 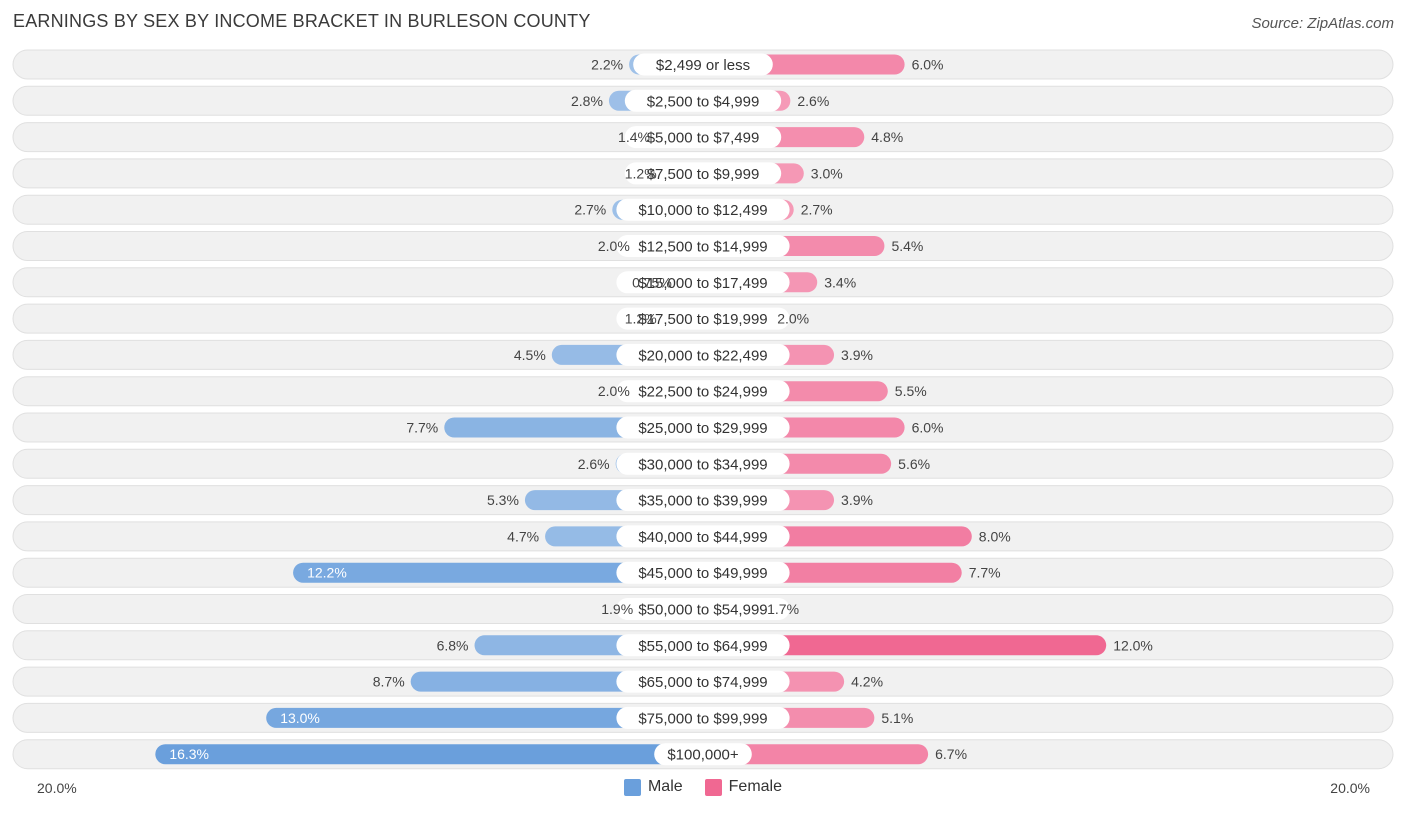 I want to click on category-label: $40,000 to $44,999, so click(x=702, y=537).